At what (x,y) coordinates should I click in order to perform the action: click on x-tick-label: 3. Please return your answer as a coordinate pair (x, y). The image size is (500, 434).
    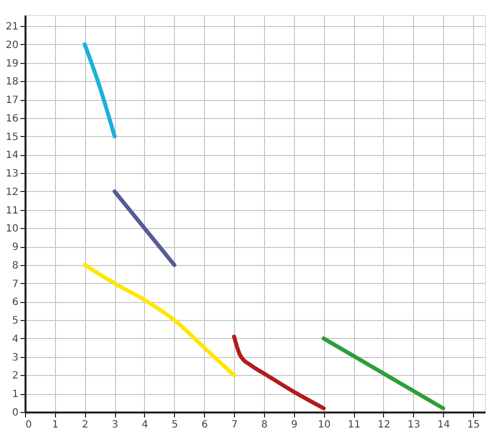
    Looking at the image, I should click on (115, 425).